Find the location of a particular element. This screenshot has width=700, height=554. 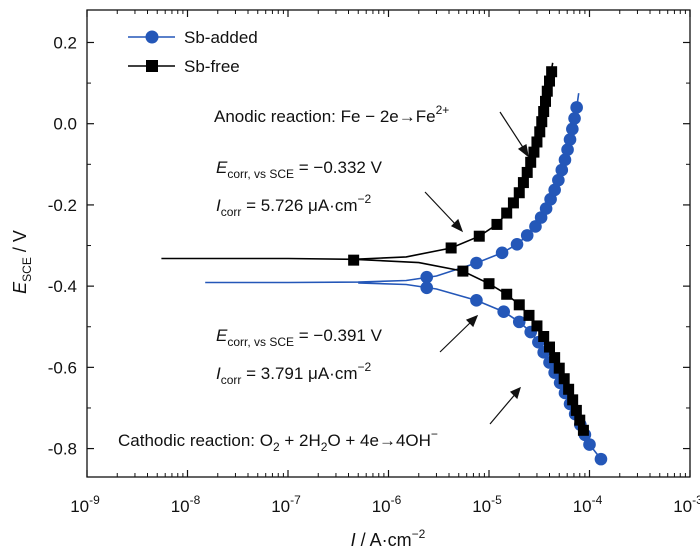

x-tick-label: 10⁻⁵ is located at coordinates (487, 504).